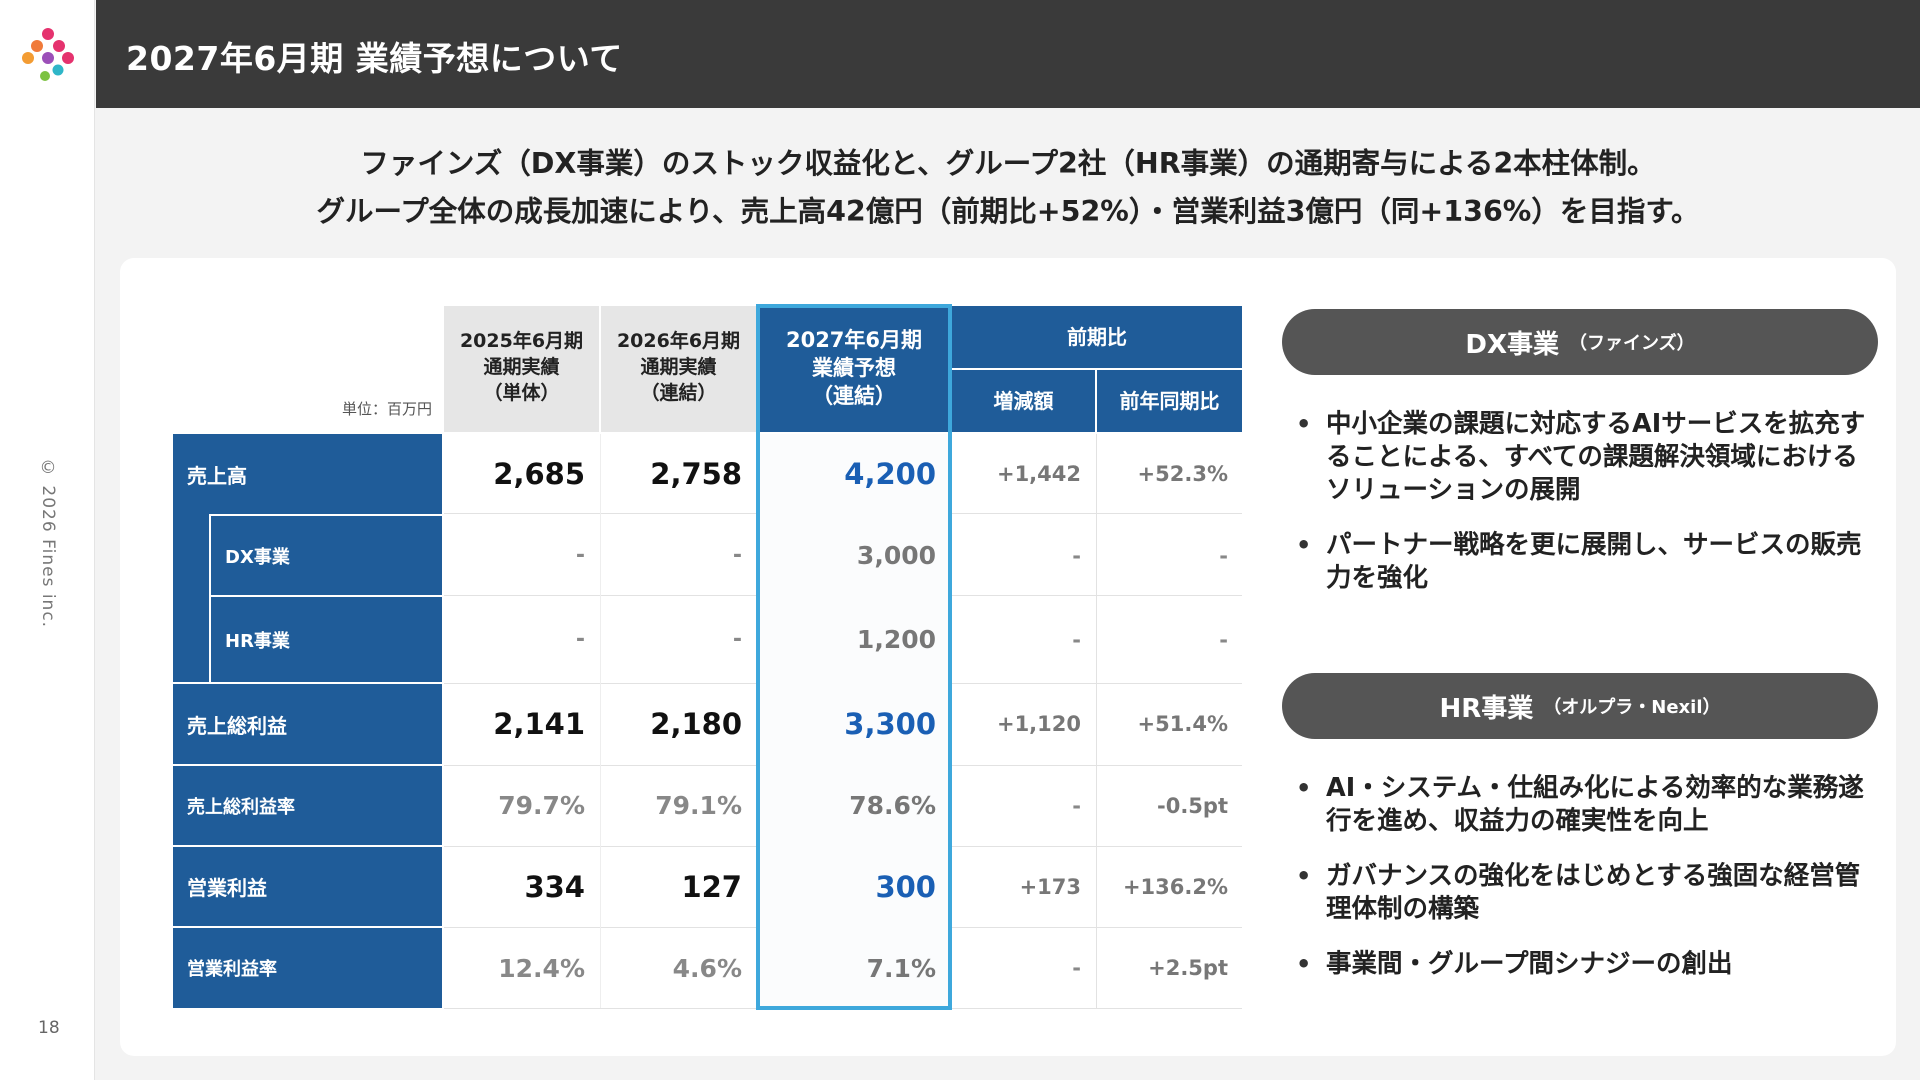 The image size is (1920, 1080). I want to click on cell-op-fy2025: 334, so click(554, 886).